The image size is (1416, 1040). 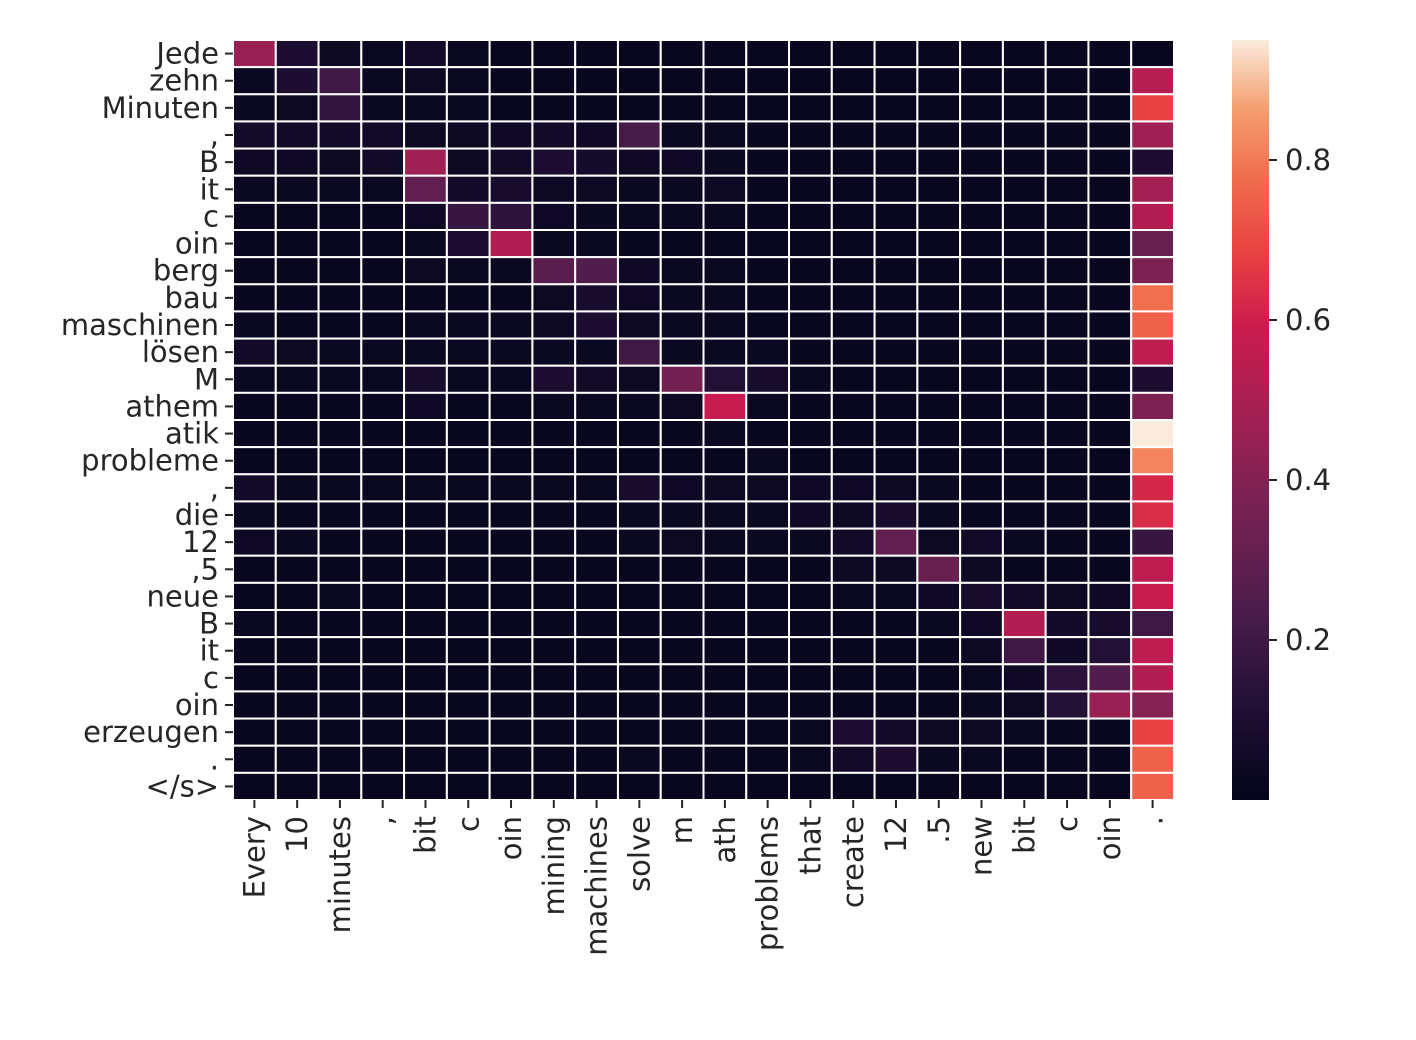 I want to click on y-tick-label: zehn, so click(x=184, y=81).